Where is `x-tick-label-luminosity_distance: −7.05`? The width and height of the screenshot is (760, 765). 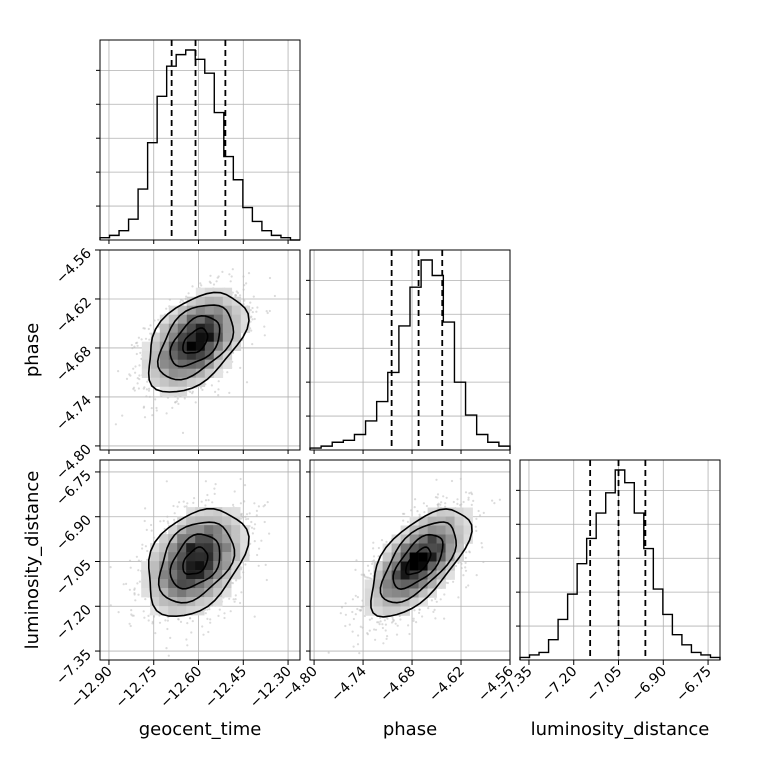
x-tick-label-luminosity_distance: −7.05 is located at coordinates (605, 685).